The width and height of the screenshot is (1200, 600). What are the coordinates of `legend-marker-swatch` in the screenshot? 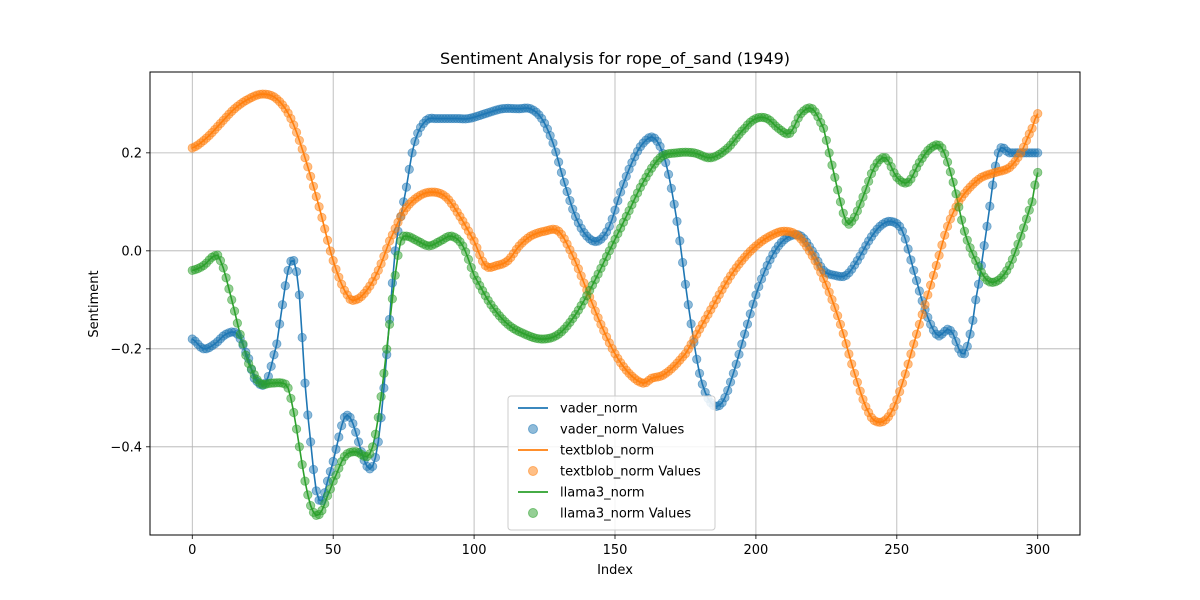 It's located at (533, 429).